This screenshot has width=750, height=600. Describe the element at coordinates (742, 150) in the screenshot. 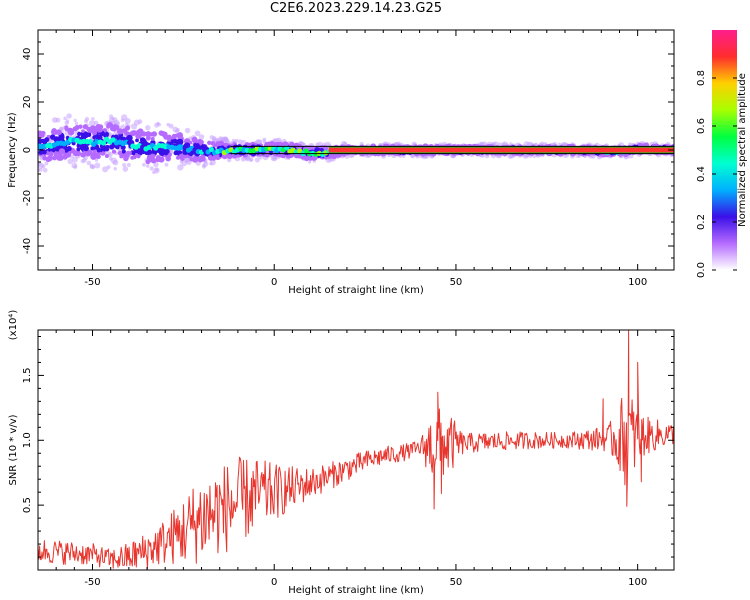

I see `colorbar-label: Normalized spectral amplitude` at that location.